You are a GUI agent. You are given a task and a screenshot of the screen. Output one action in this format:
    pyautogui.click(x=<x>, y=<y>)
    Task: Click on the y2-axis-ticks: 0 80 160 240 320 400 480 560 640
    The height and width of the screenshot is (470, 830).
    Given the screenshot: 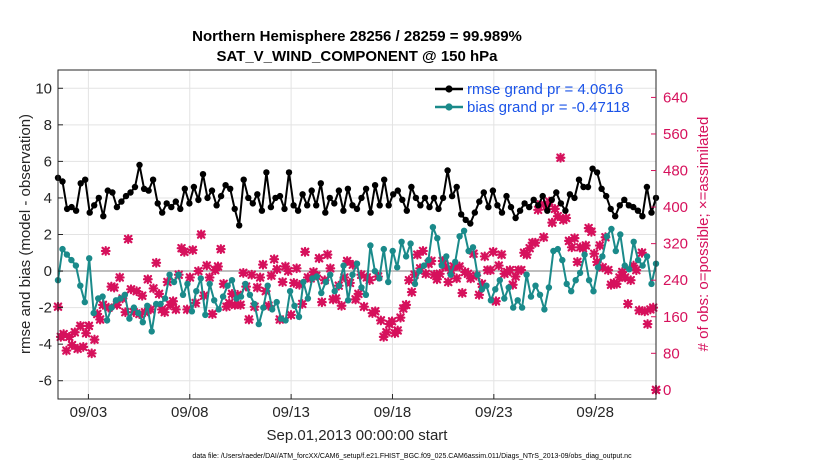 What is the action you would take?
    pyautogui.click(x=669, y=244)
    